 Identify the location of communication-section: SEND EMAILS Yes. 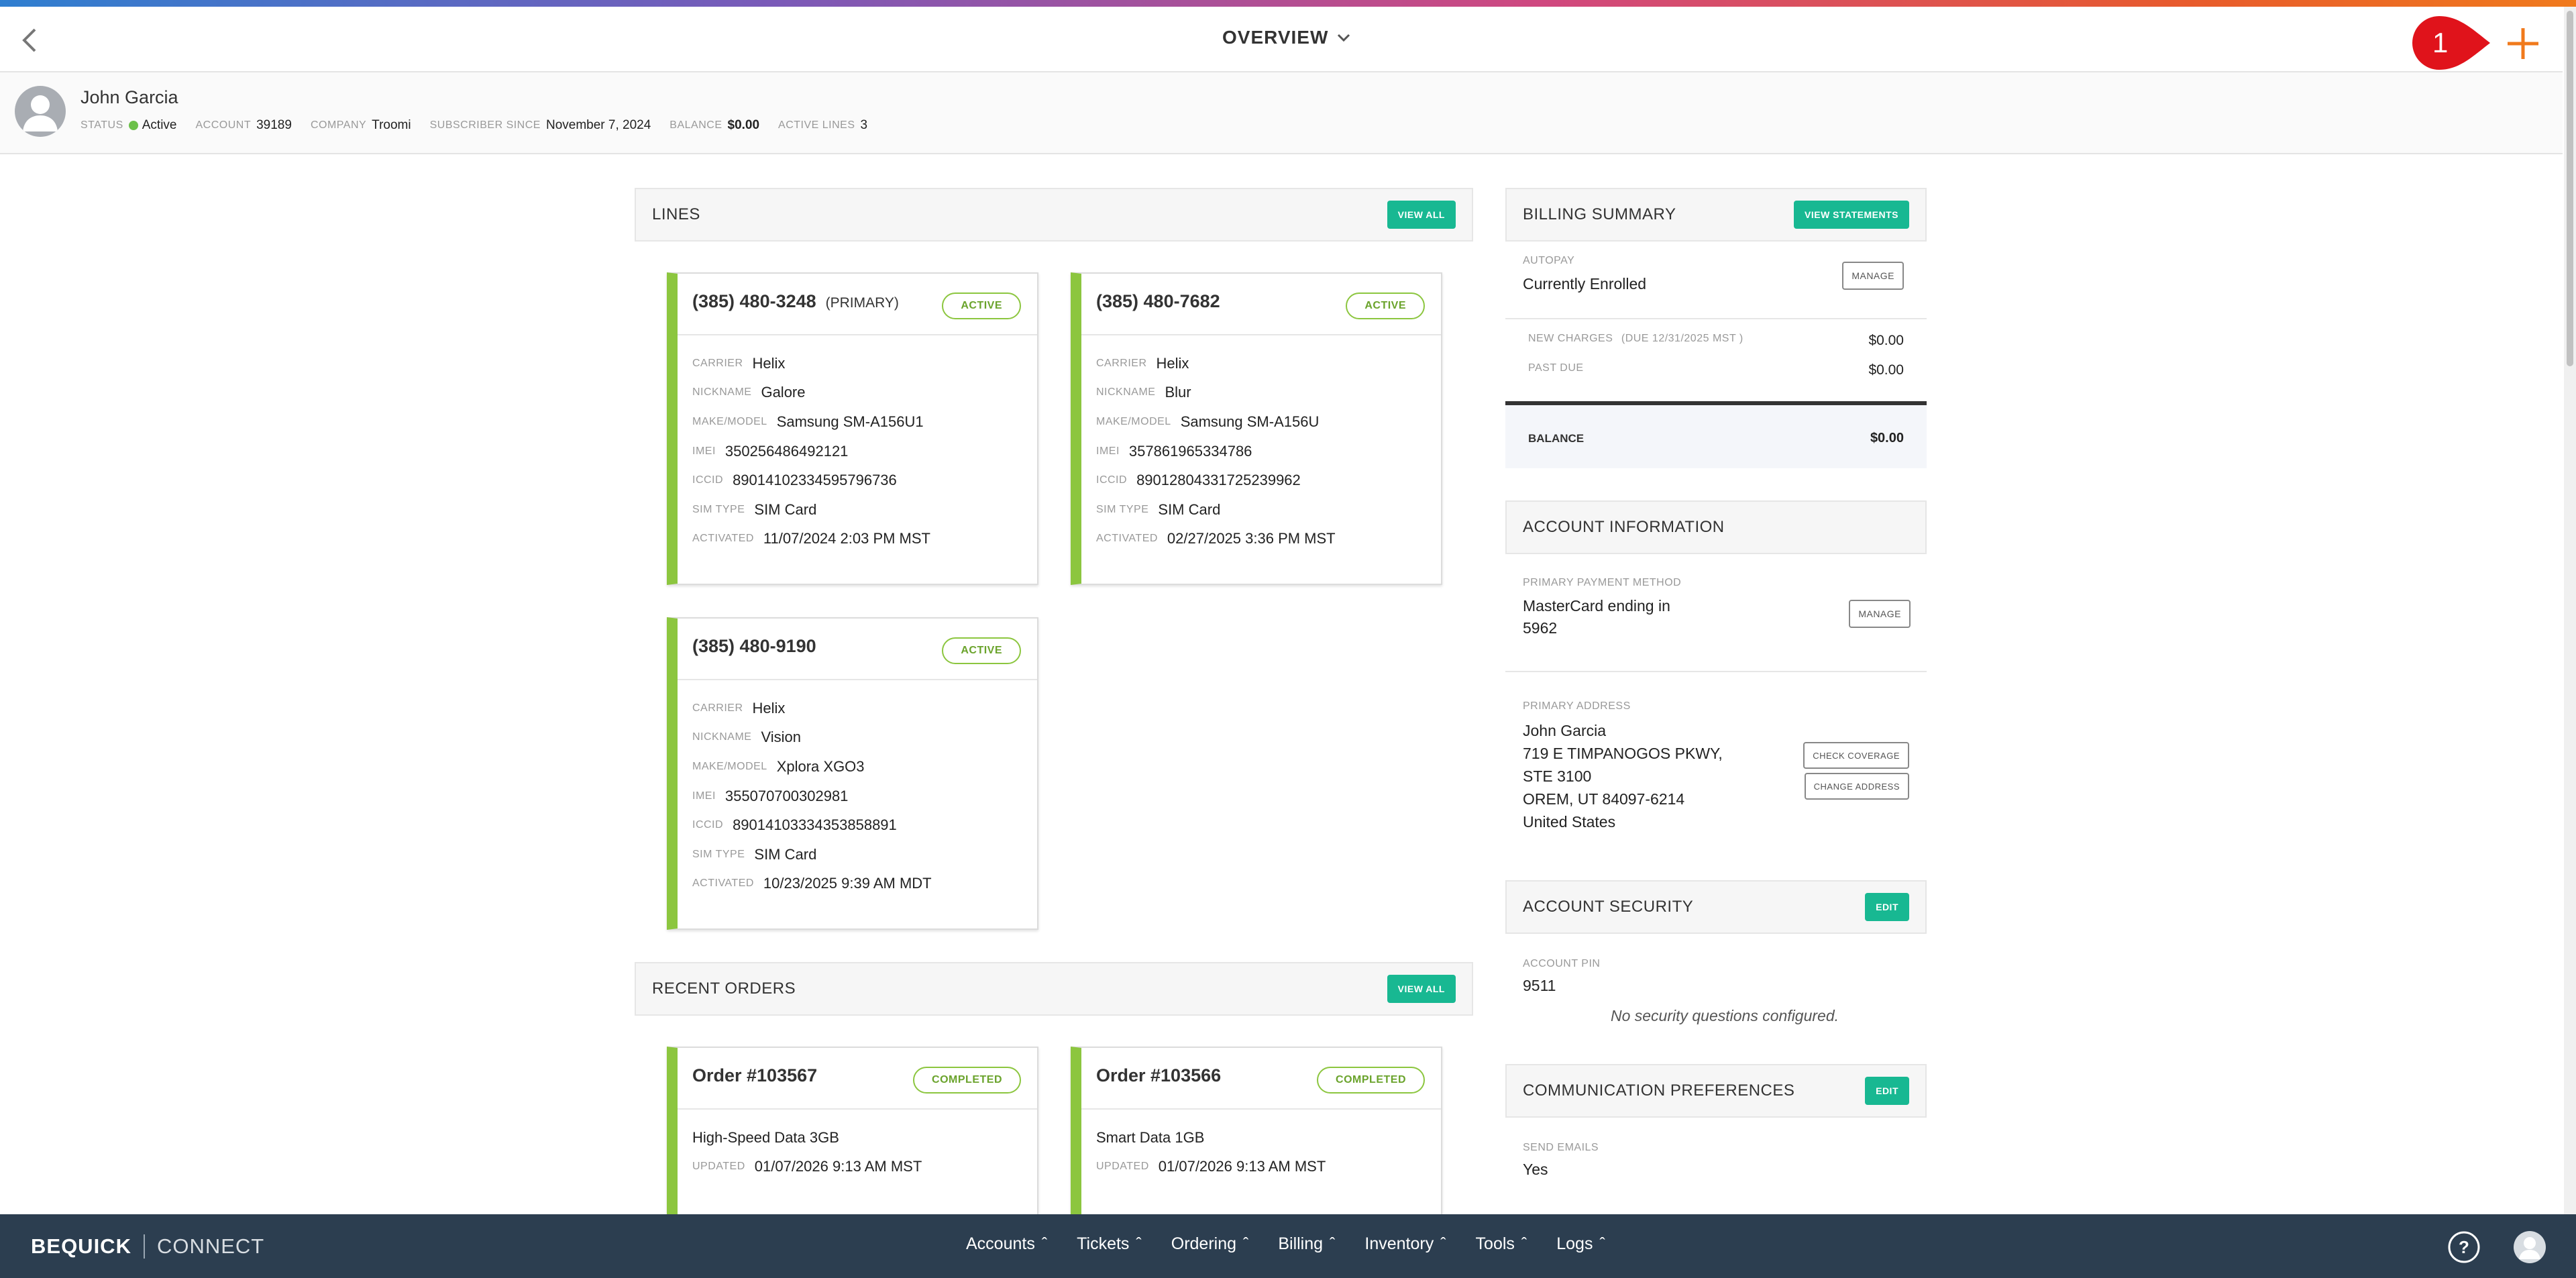
(1716, 1168).